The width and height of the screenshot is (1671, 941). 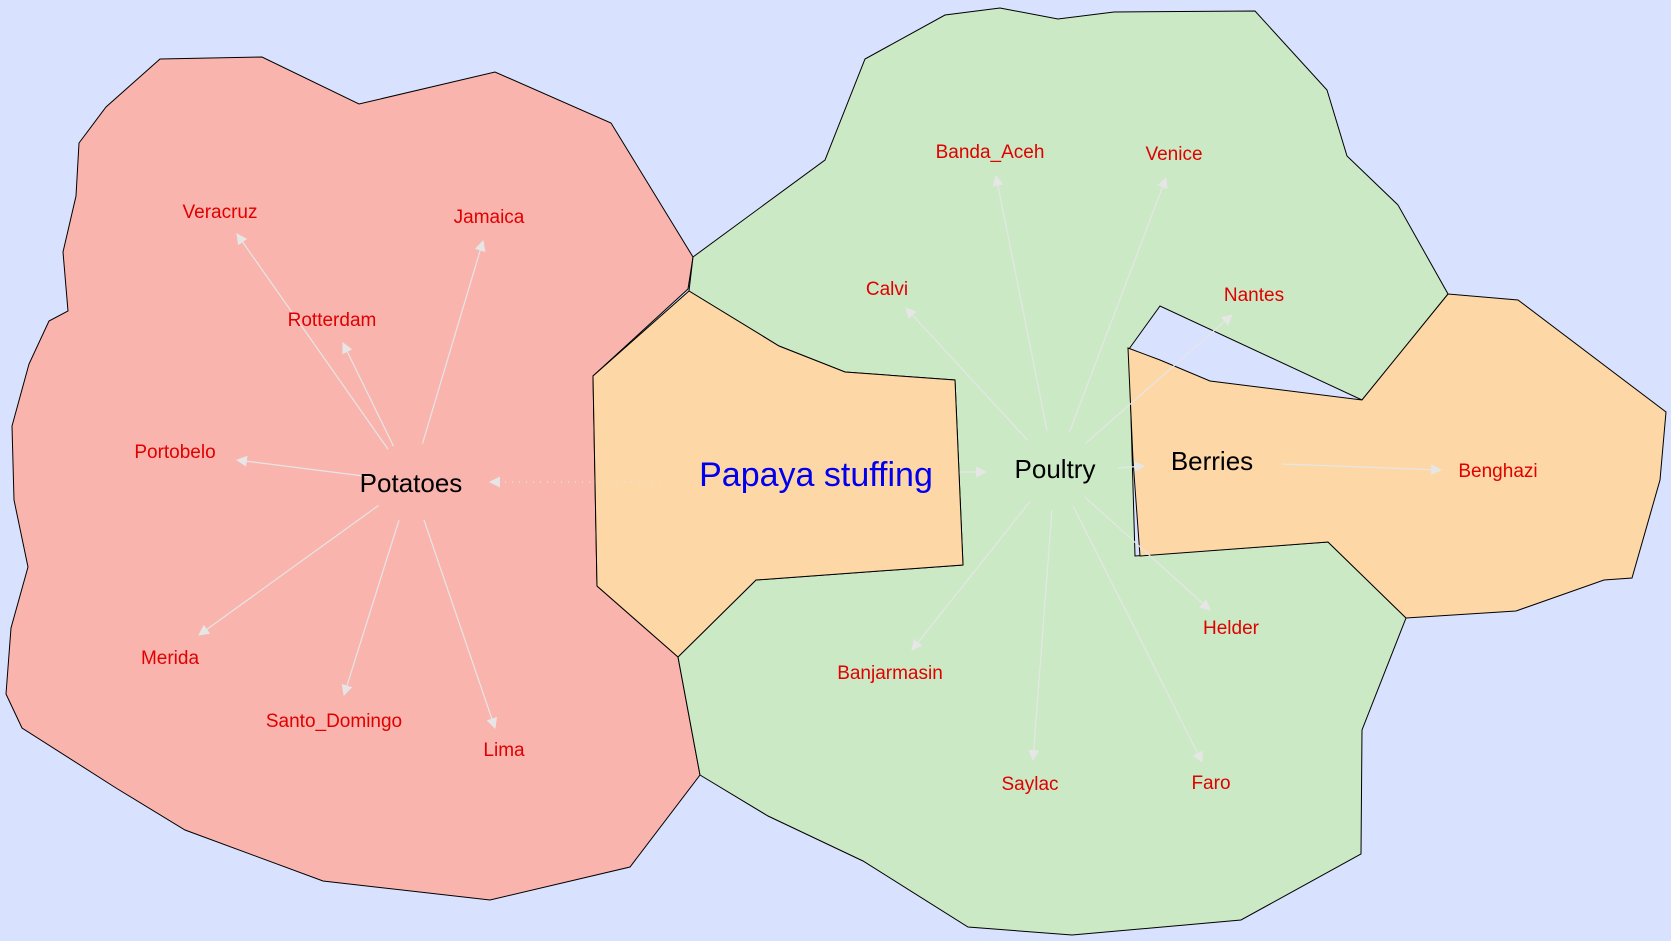 I want to click on edge-poultry-to-banjarmasin, so click(x=971, y=575).